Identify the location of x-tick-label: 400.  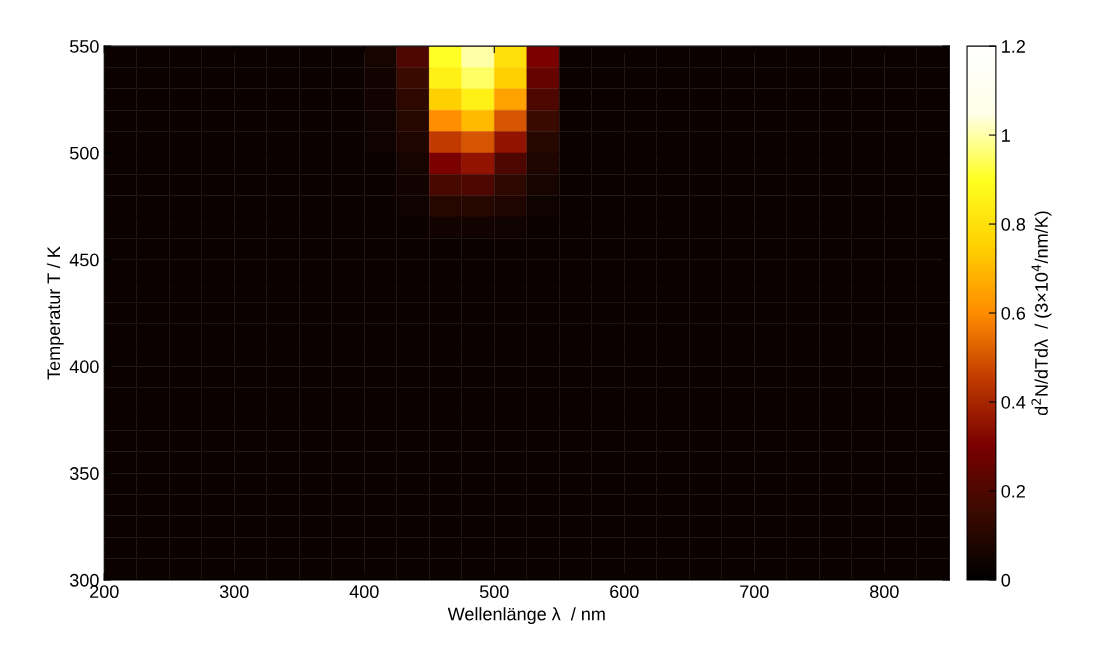
(364, 592).